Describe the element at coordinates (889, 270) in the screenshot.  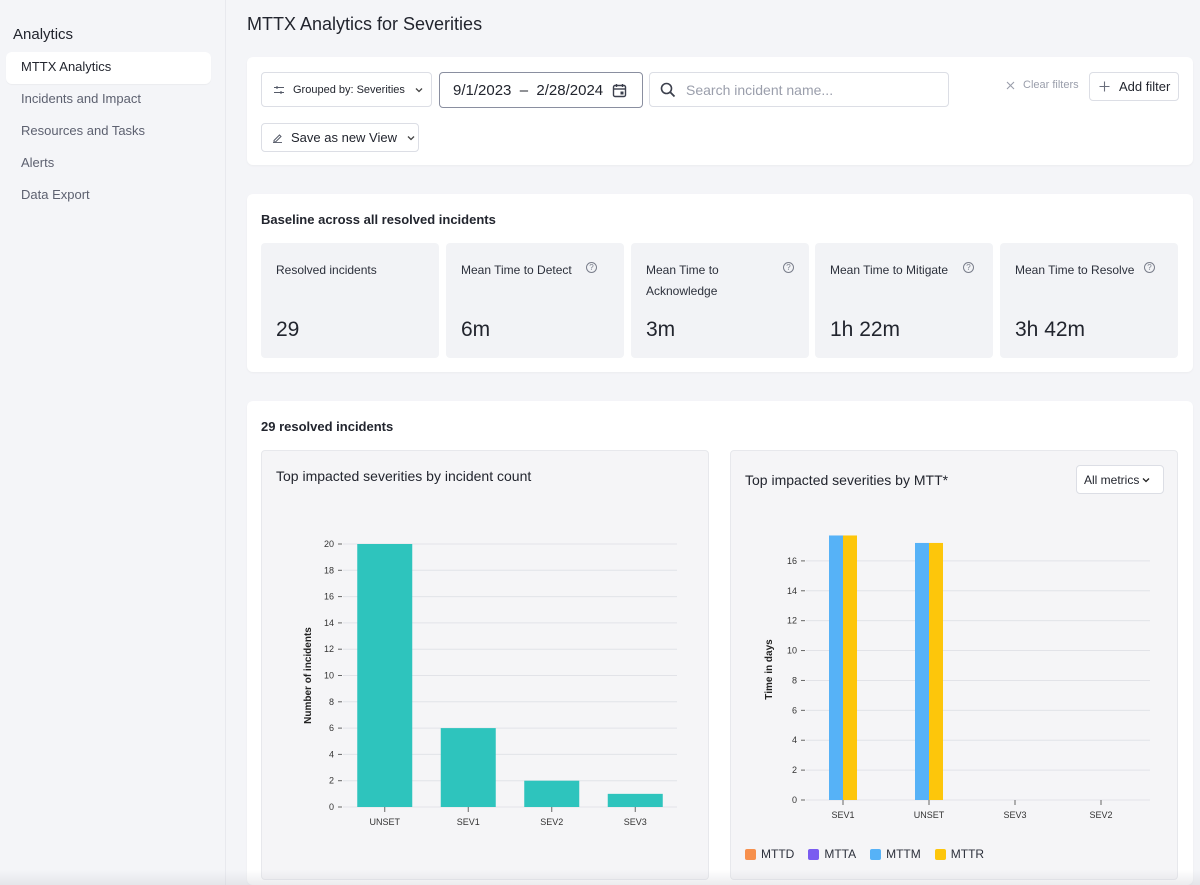
I see `metric-label: Mean Time to Mitigate` at that location.